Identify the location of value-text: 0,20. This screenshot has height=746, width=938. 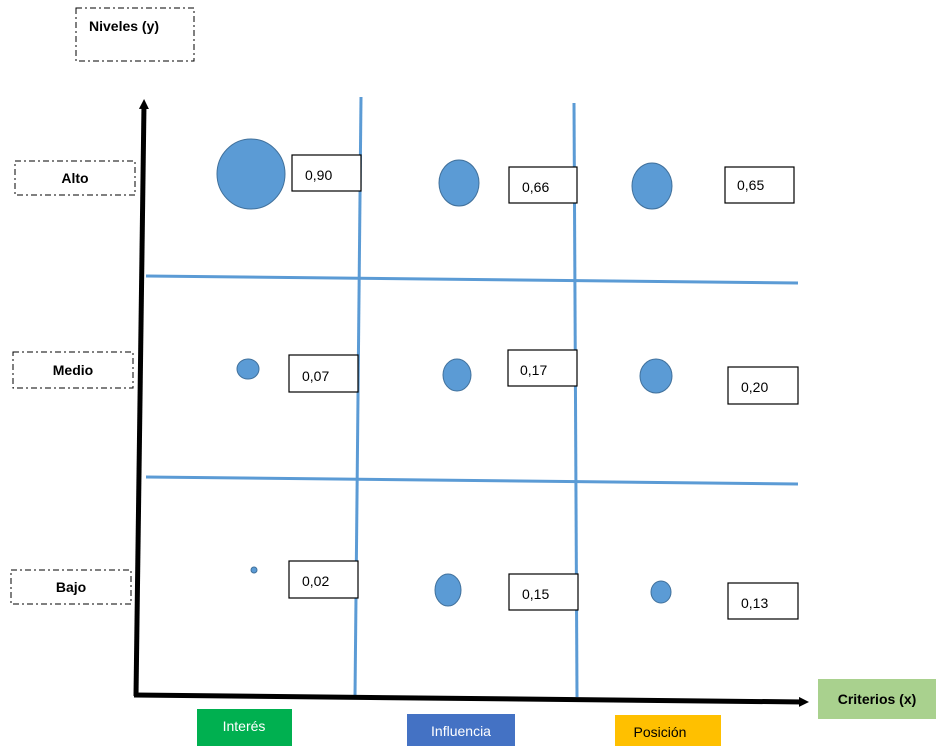
(754, 387).